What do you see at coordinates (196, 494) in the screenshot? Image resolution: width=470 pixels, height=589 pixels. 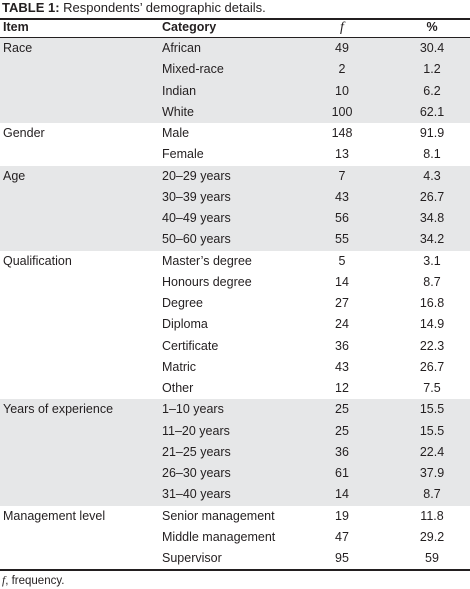 I see `category-label: 31–40 years` at bounding box center [196, 494].